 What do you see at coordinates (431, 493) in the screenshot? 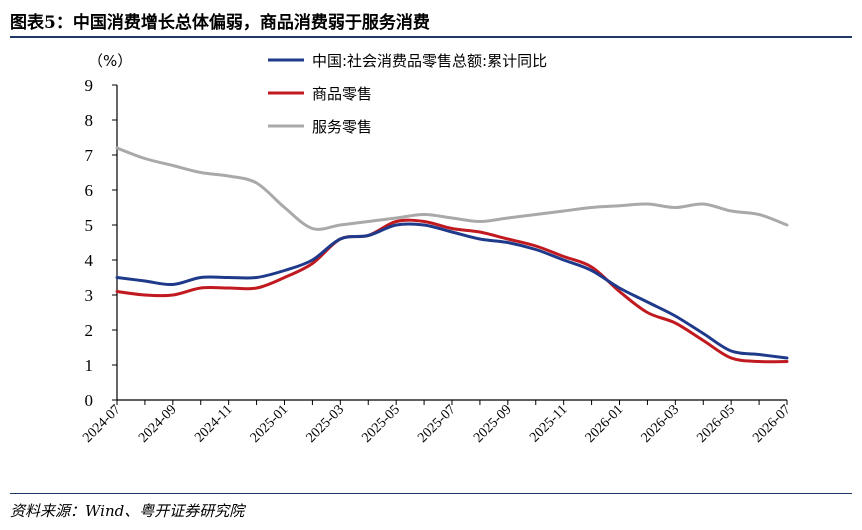
I see `source-divider` at bounding box center [431, 493].